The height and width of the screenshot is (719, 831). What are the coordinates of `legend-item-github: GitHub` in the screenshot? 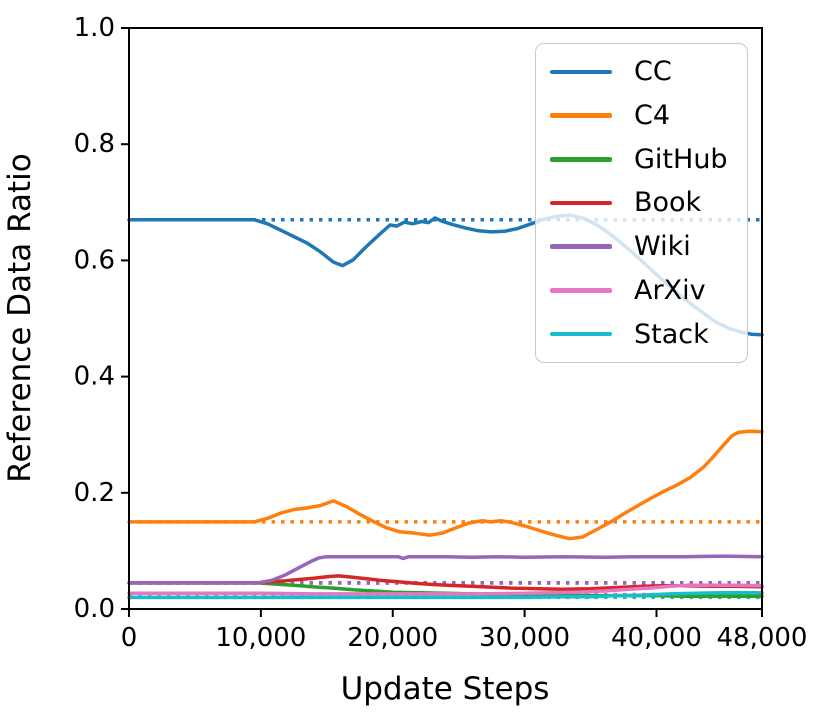 It's located at (644, 159).